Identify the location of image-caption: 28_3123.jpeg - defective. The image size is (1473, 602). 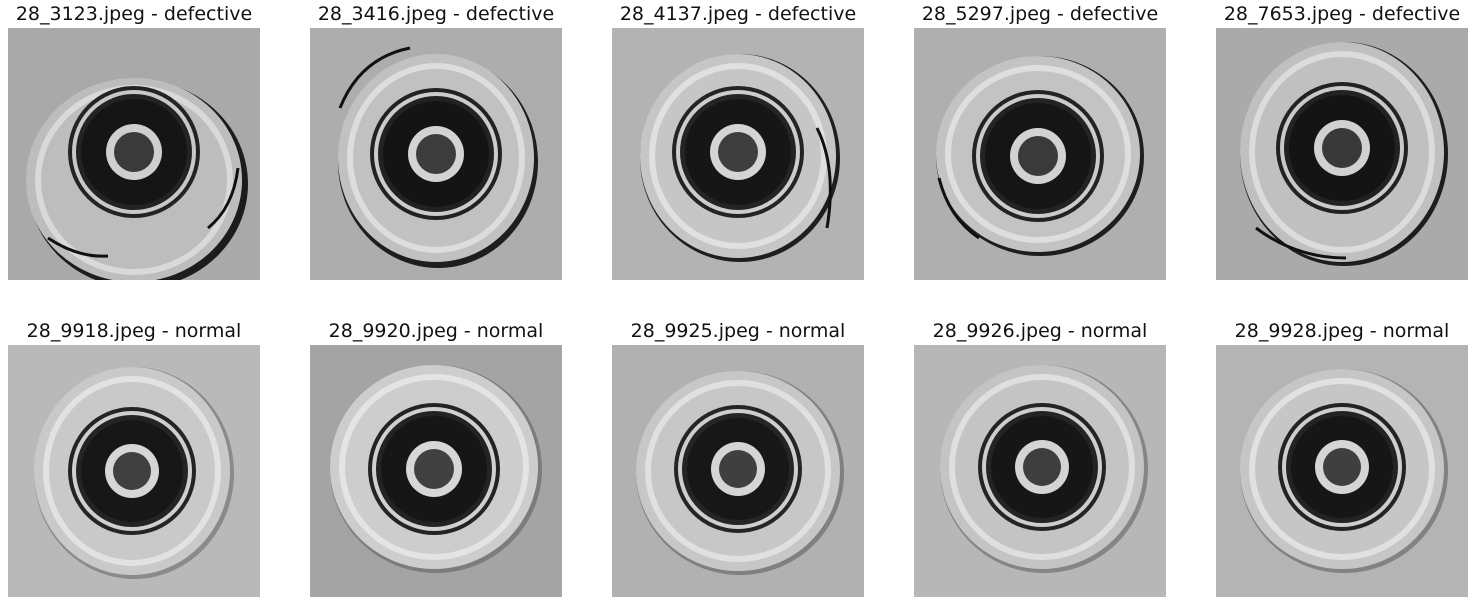
(134, 14).